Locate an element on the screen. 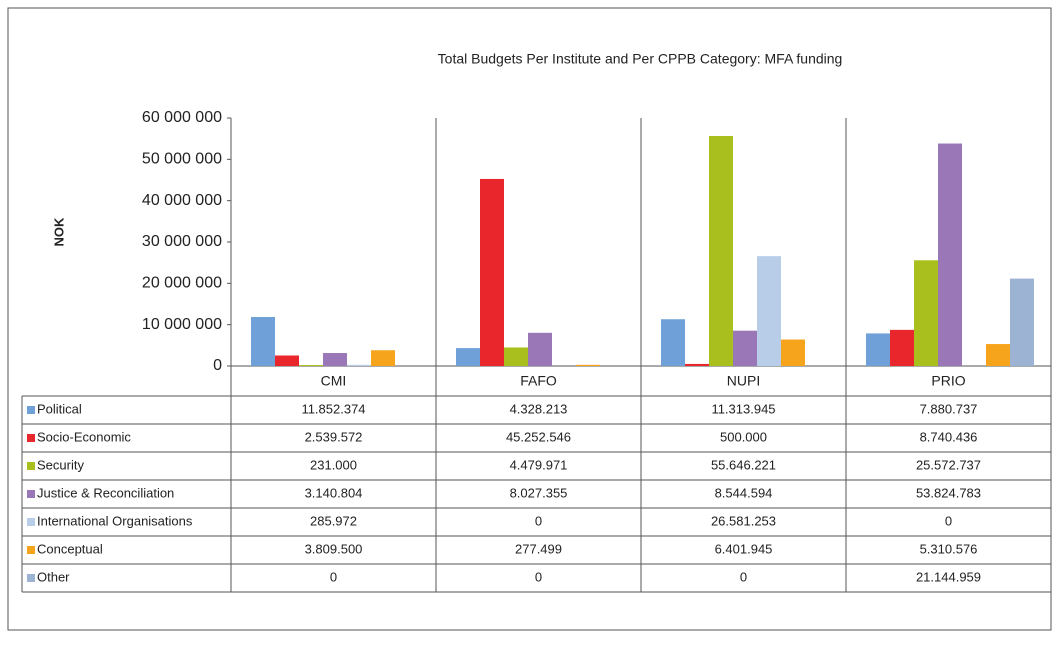 The width and height of the screenshot is (1061, 645). y-tick-label: 60 000 000 is located at coordinates (182, 117).